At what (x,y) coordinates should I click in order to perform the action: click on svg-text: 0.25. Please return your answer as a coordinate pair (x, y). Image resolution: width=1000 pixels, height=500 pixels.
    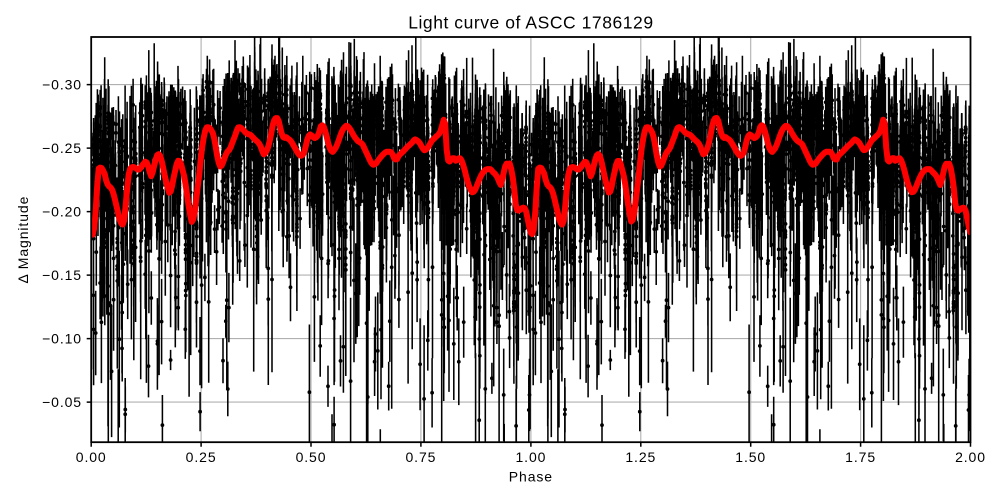
    Looking at the image, I should click on (201, 457).